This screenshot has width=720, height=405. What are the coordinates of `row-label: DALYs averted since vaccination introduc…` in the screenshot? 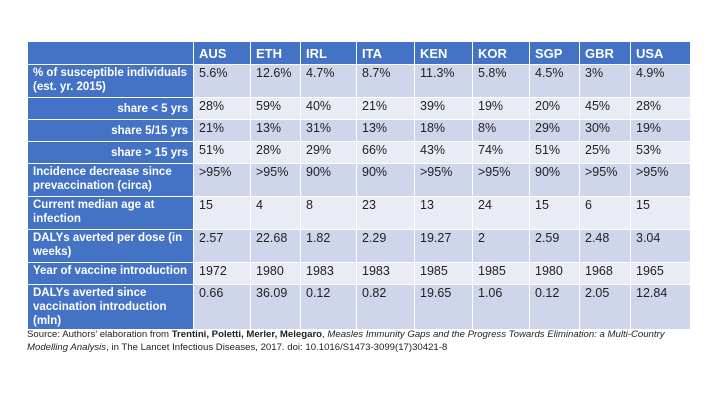 It's located at (110, 307).